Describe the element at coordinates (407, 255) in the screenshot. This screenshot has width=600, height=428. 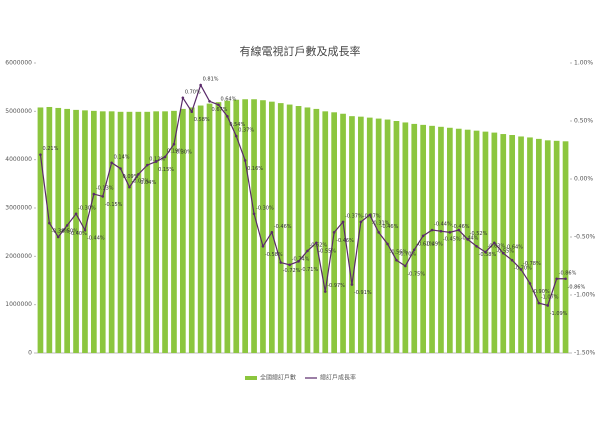
I see `data-label: -0.70%` at that location.